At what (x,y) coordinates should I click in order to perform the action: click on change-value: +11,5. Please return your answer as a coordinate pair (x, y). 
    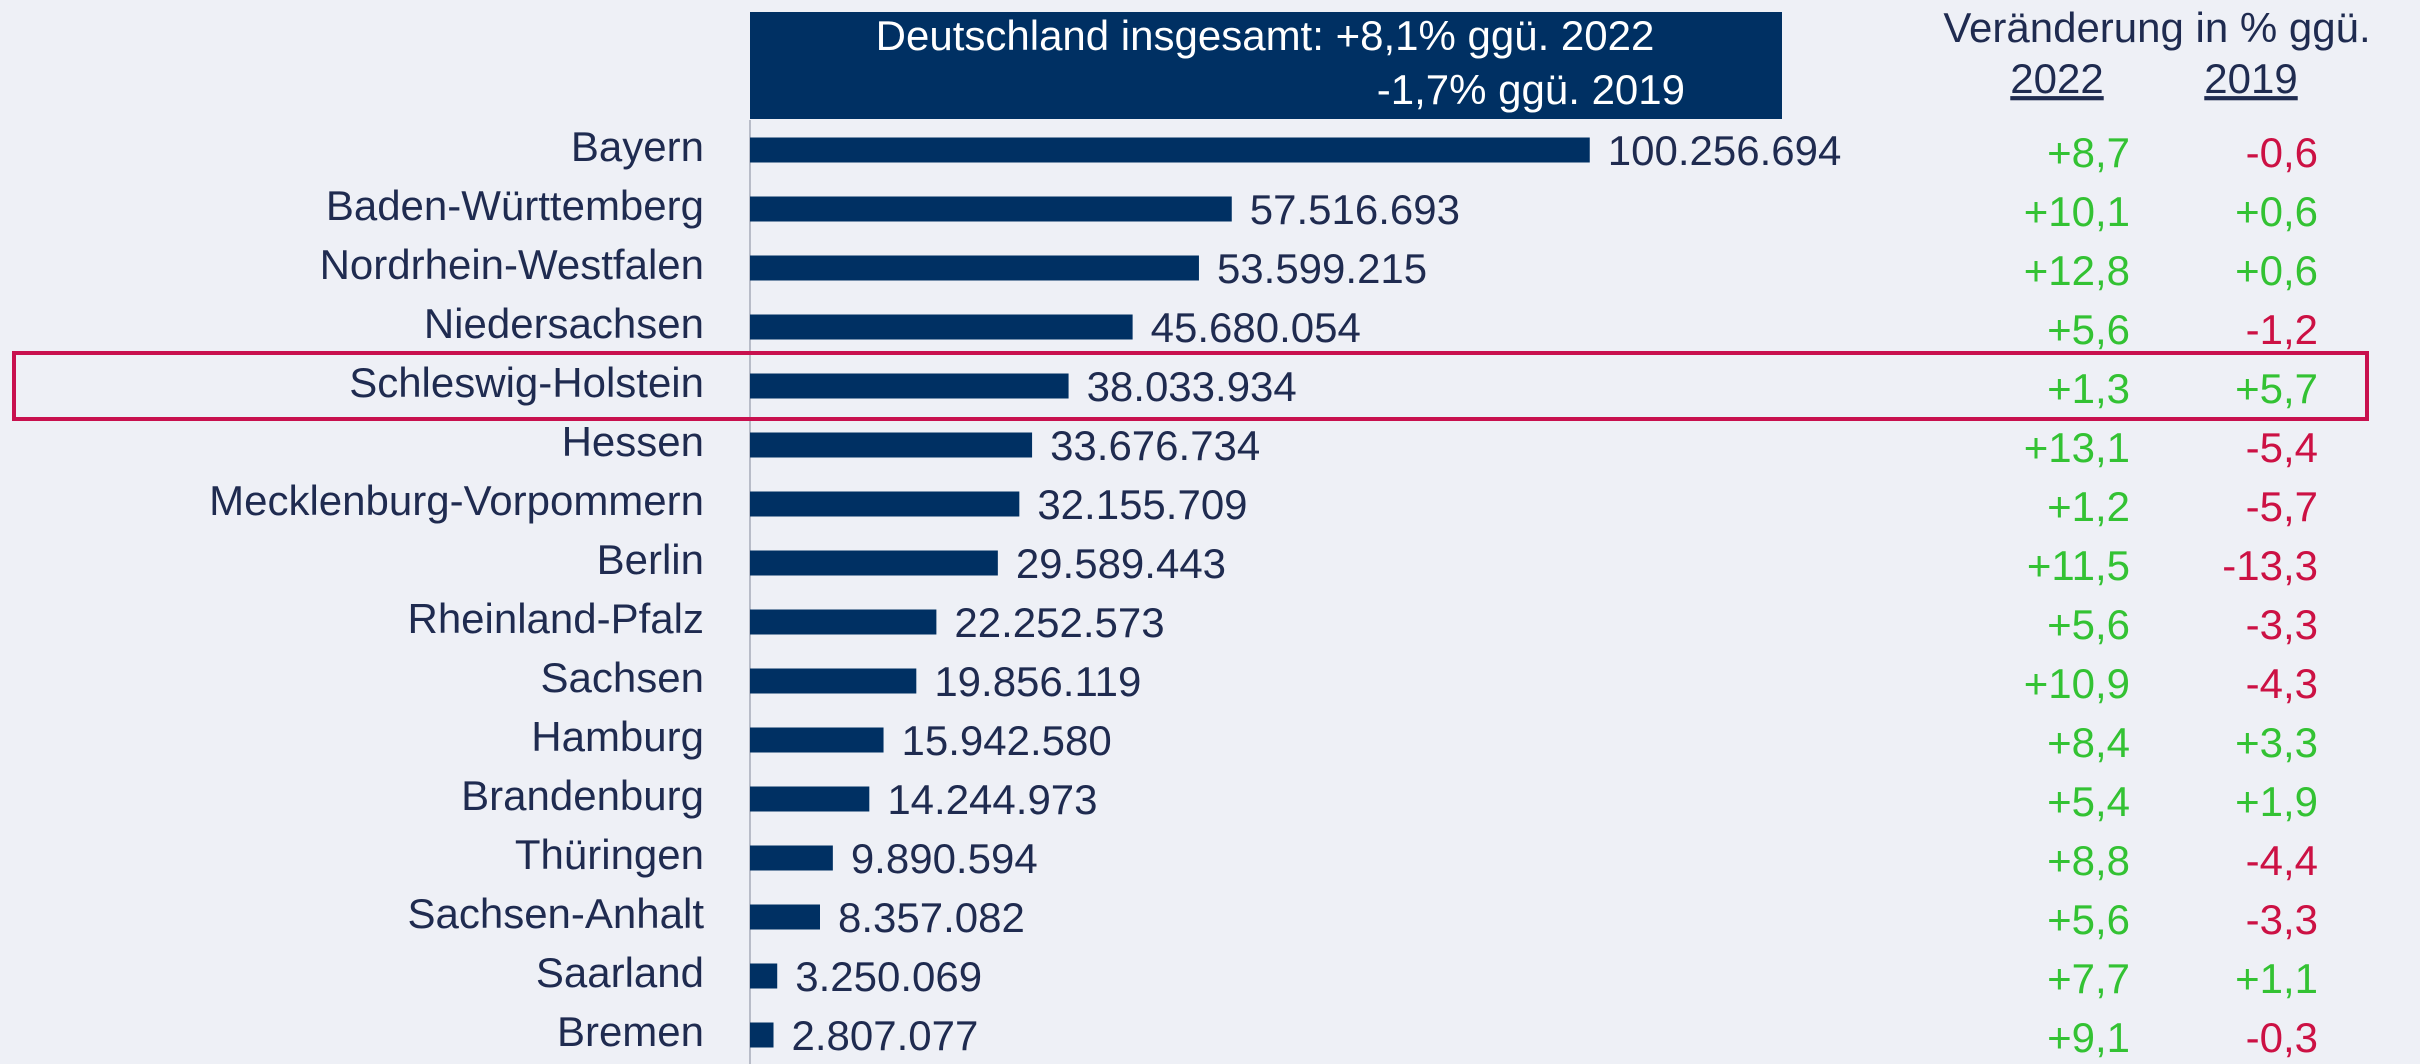
    Looking at the image, I should click on (2078, 565).